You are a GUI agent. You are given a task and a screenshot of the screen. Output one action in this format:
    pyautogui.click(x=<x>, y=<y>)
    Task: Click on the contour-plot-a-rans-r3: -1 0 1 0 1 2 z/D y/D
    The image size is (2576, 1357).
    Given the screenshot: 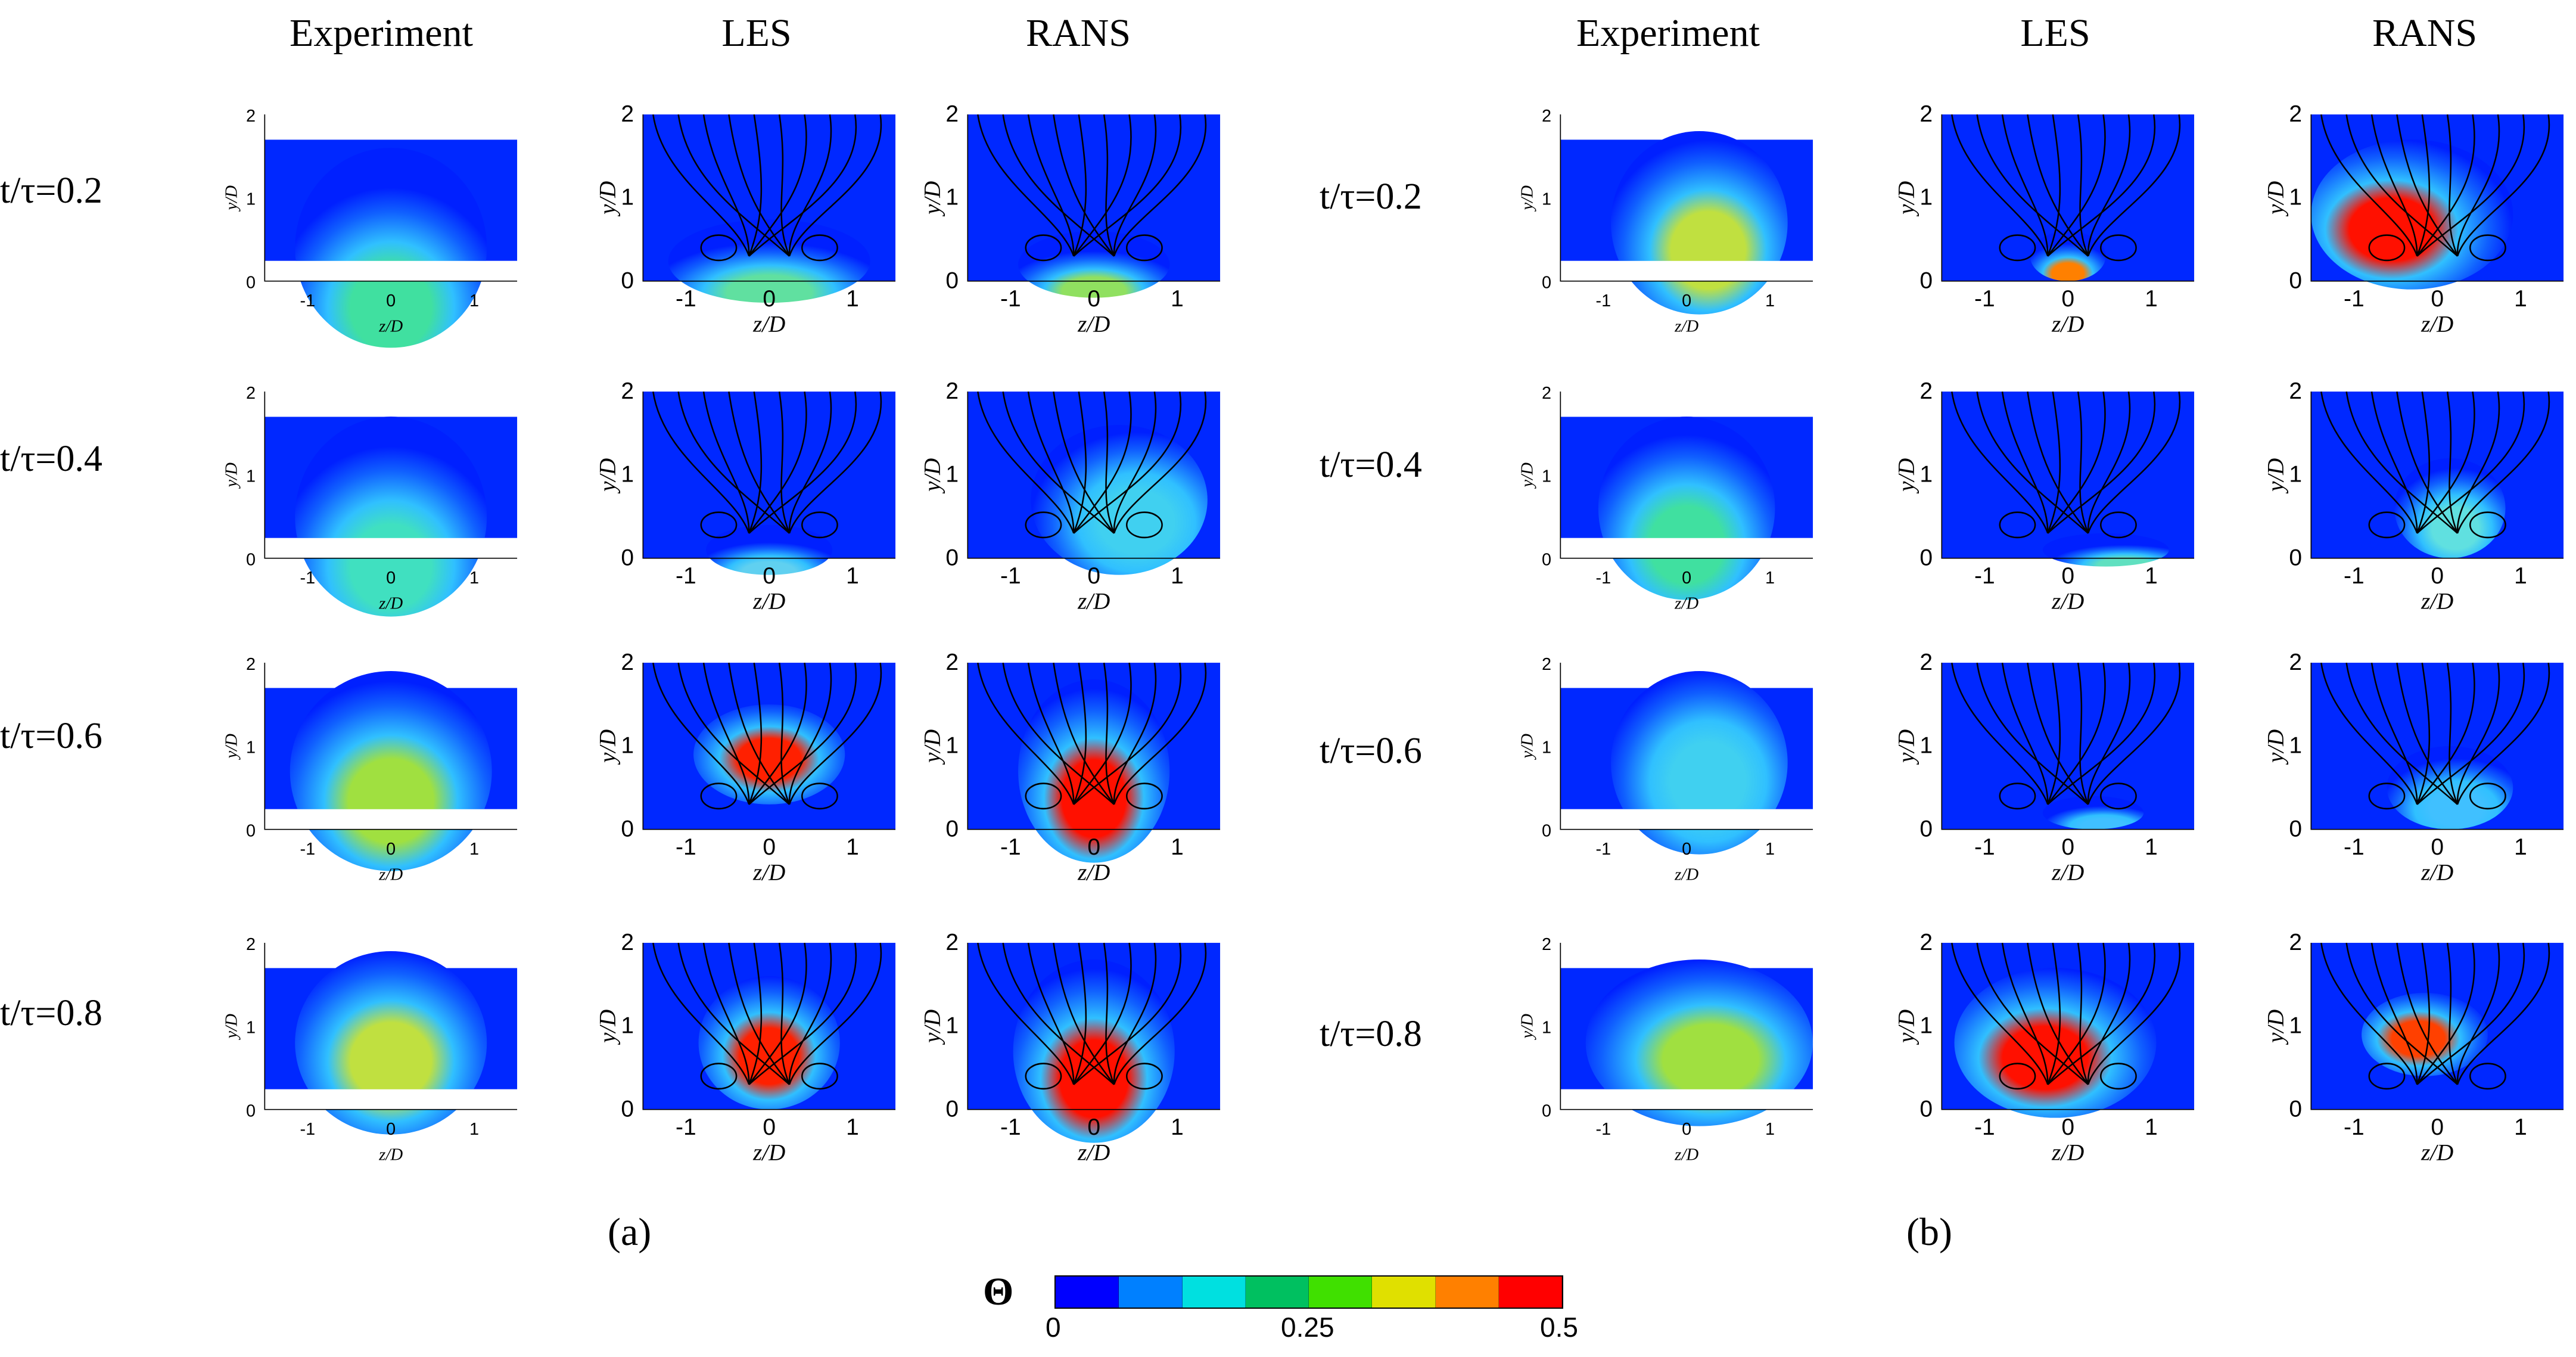 What is the action you would take?
    pyautogui.click(x=1075, y=1049)
    